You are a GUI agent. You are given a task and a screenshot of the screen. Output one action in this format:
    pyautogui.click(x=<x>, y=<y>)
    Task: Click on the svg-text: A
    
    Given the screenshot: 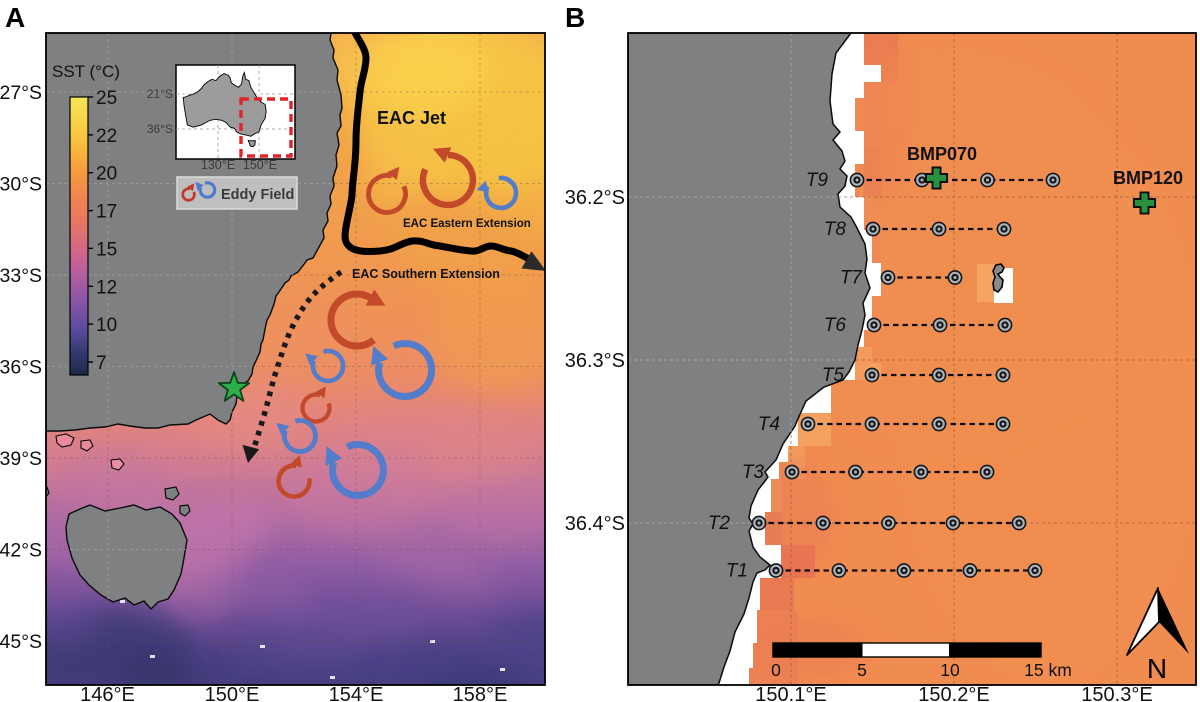 What is the action you would take?
    pyautogui.click(x=15, y=17)
    